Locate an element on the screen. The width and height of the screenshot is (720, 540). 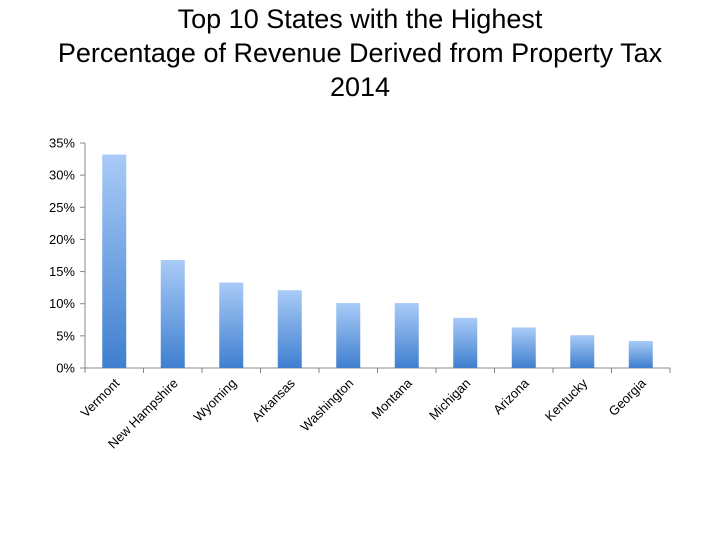
x-category-label: Georgia is located at coordinates (628, 397).